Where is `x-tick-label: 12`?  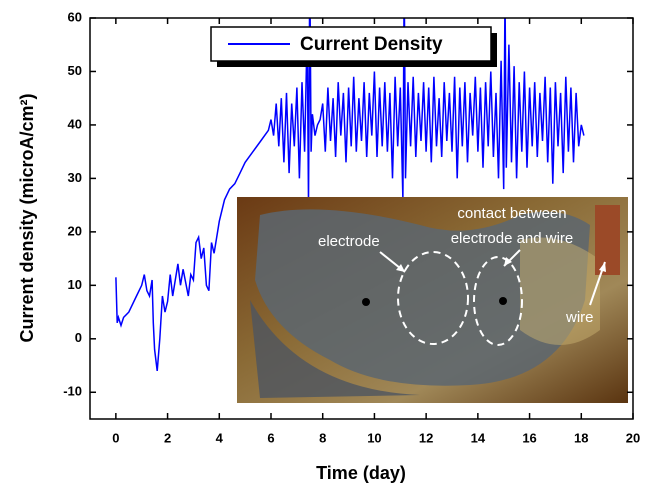
x-tick-label: 12 is located at coordinates (426, 437).